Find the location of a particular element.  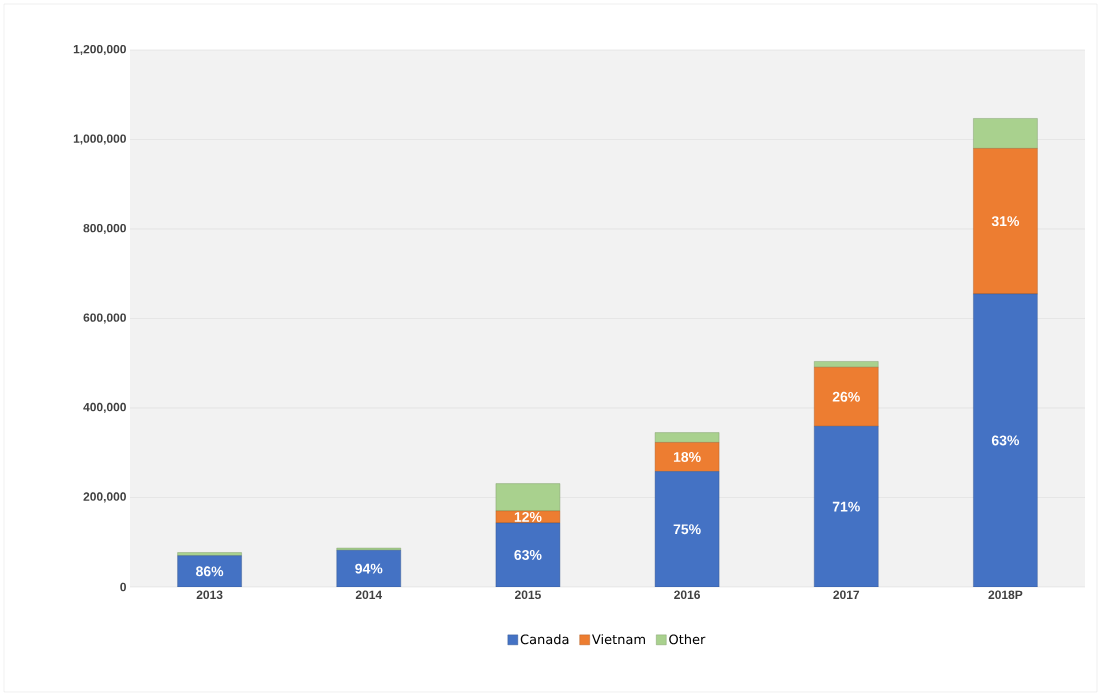

annotation: 86% is located at coordinates (210, 571).